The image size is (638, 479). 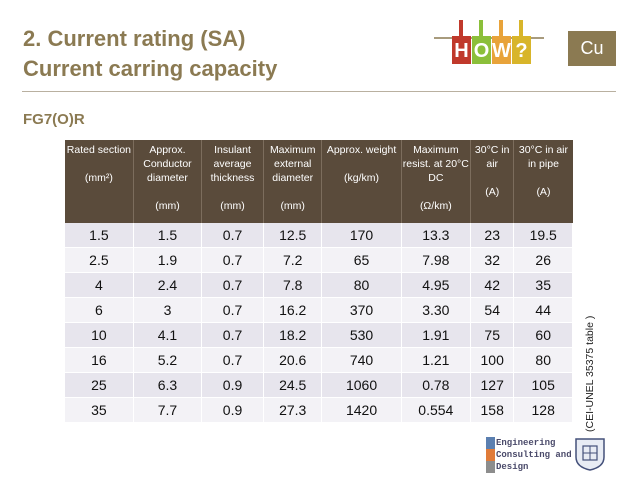 What do you see at coordinates (590, 454) in the screenshot?
I see `university-seal-icon` at bounding box center [590, 454].